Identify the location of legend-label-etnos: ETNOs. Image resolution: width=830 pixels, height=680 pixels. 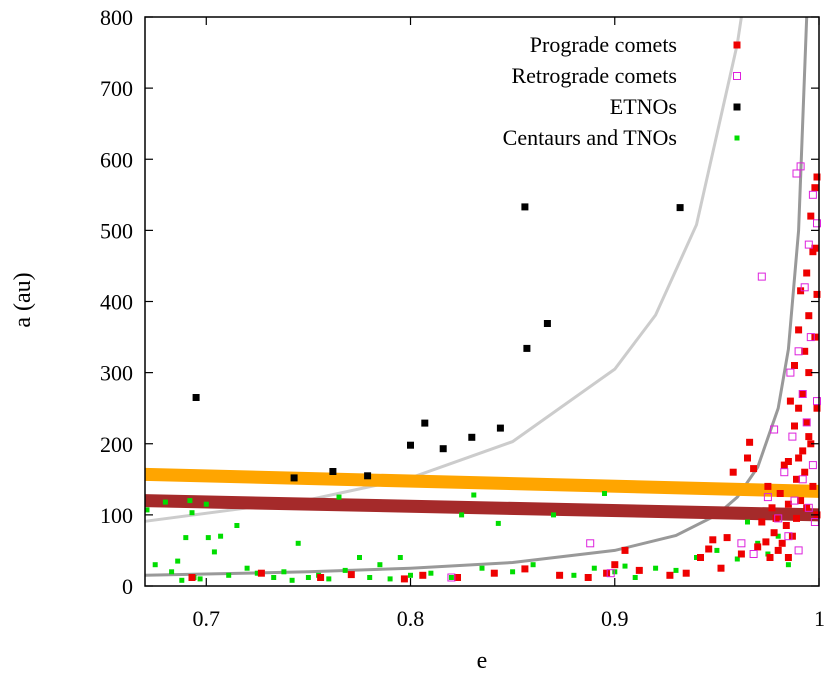
(643, 106).